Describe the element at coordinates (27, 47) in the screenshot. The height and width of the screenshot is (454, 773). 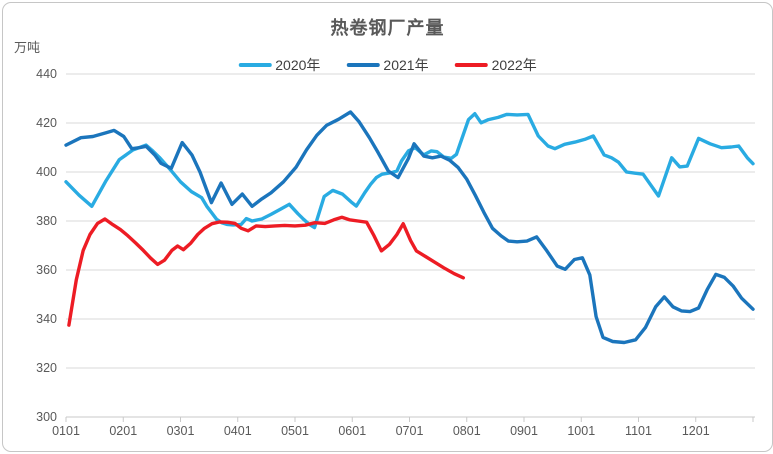
I see `y-axis-unit-label: 万吨` at that location.